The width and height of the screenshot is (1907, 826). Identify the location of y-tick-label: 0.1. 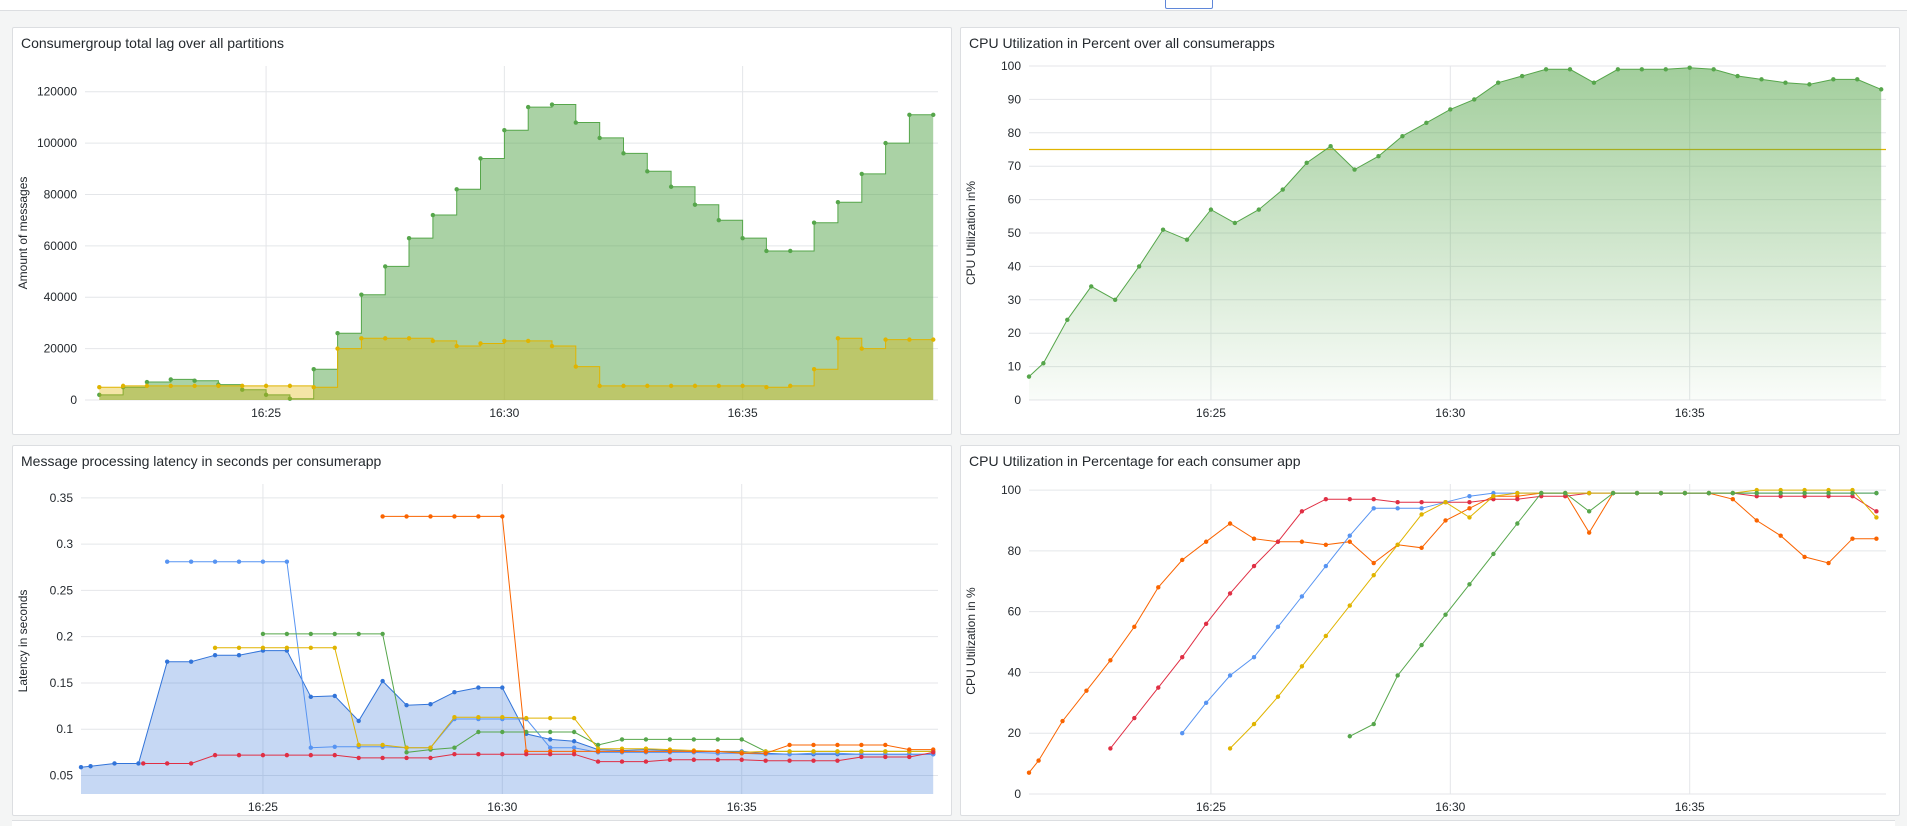
(64, 729).